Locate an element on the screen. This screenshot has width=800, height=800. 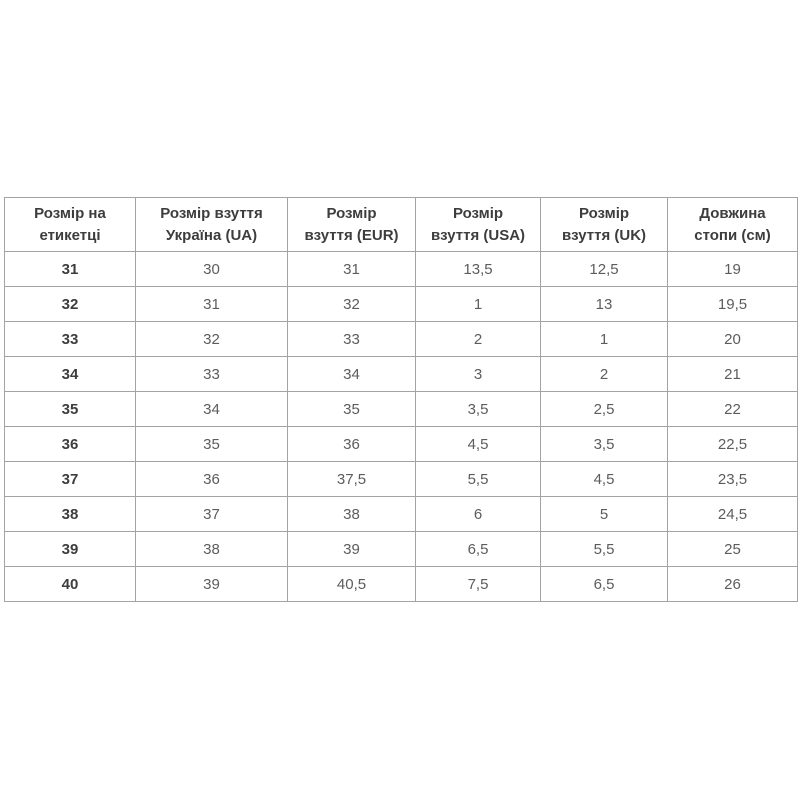
label-size-cell: 40 is located at coordinates (70, 584).